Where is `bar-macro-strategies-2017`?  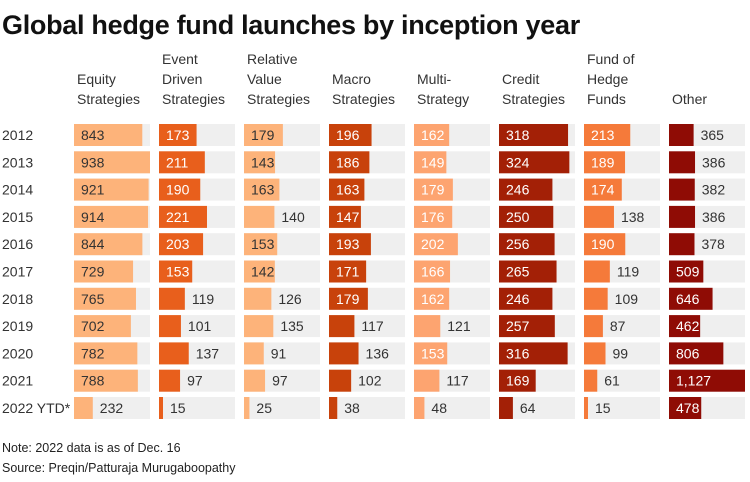
bar-macro-strategies-2017 is located at coordinates (348, 271).